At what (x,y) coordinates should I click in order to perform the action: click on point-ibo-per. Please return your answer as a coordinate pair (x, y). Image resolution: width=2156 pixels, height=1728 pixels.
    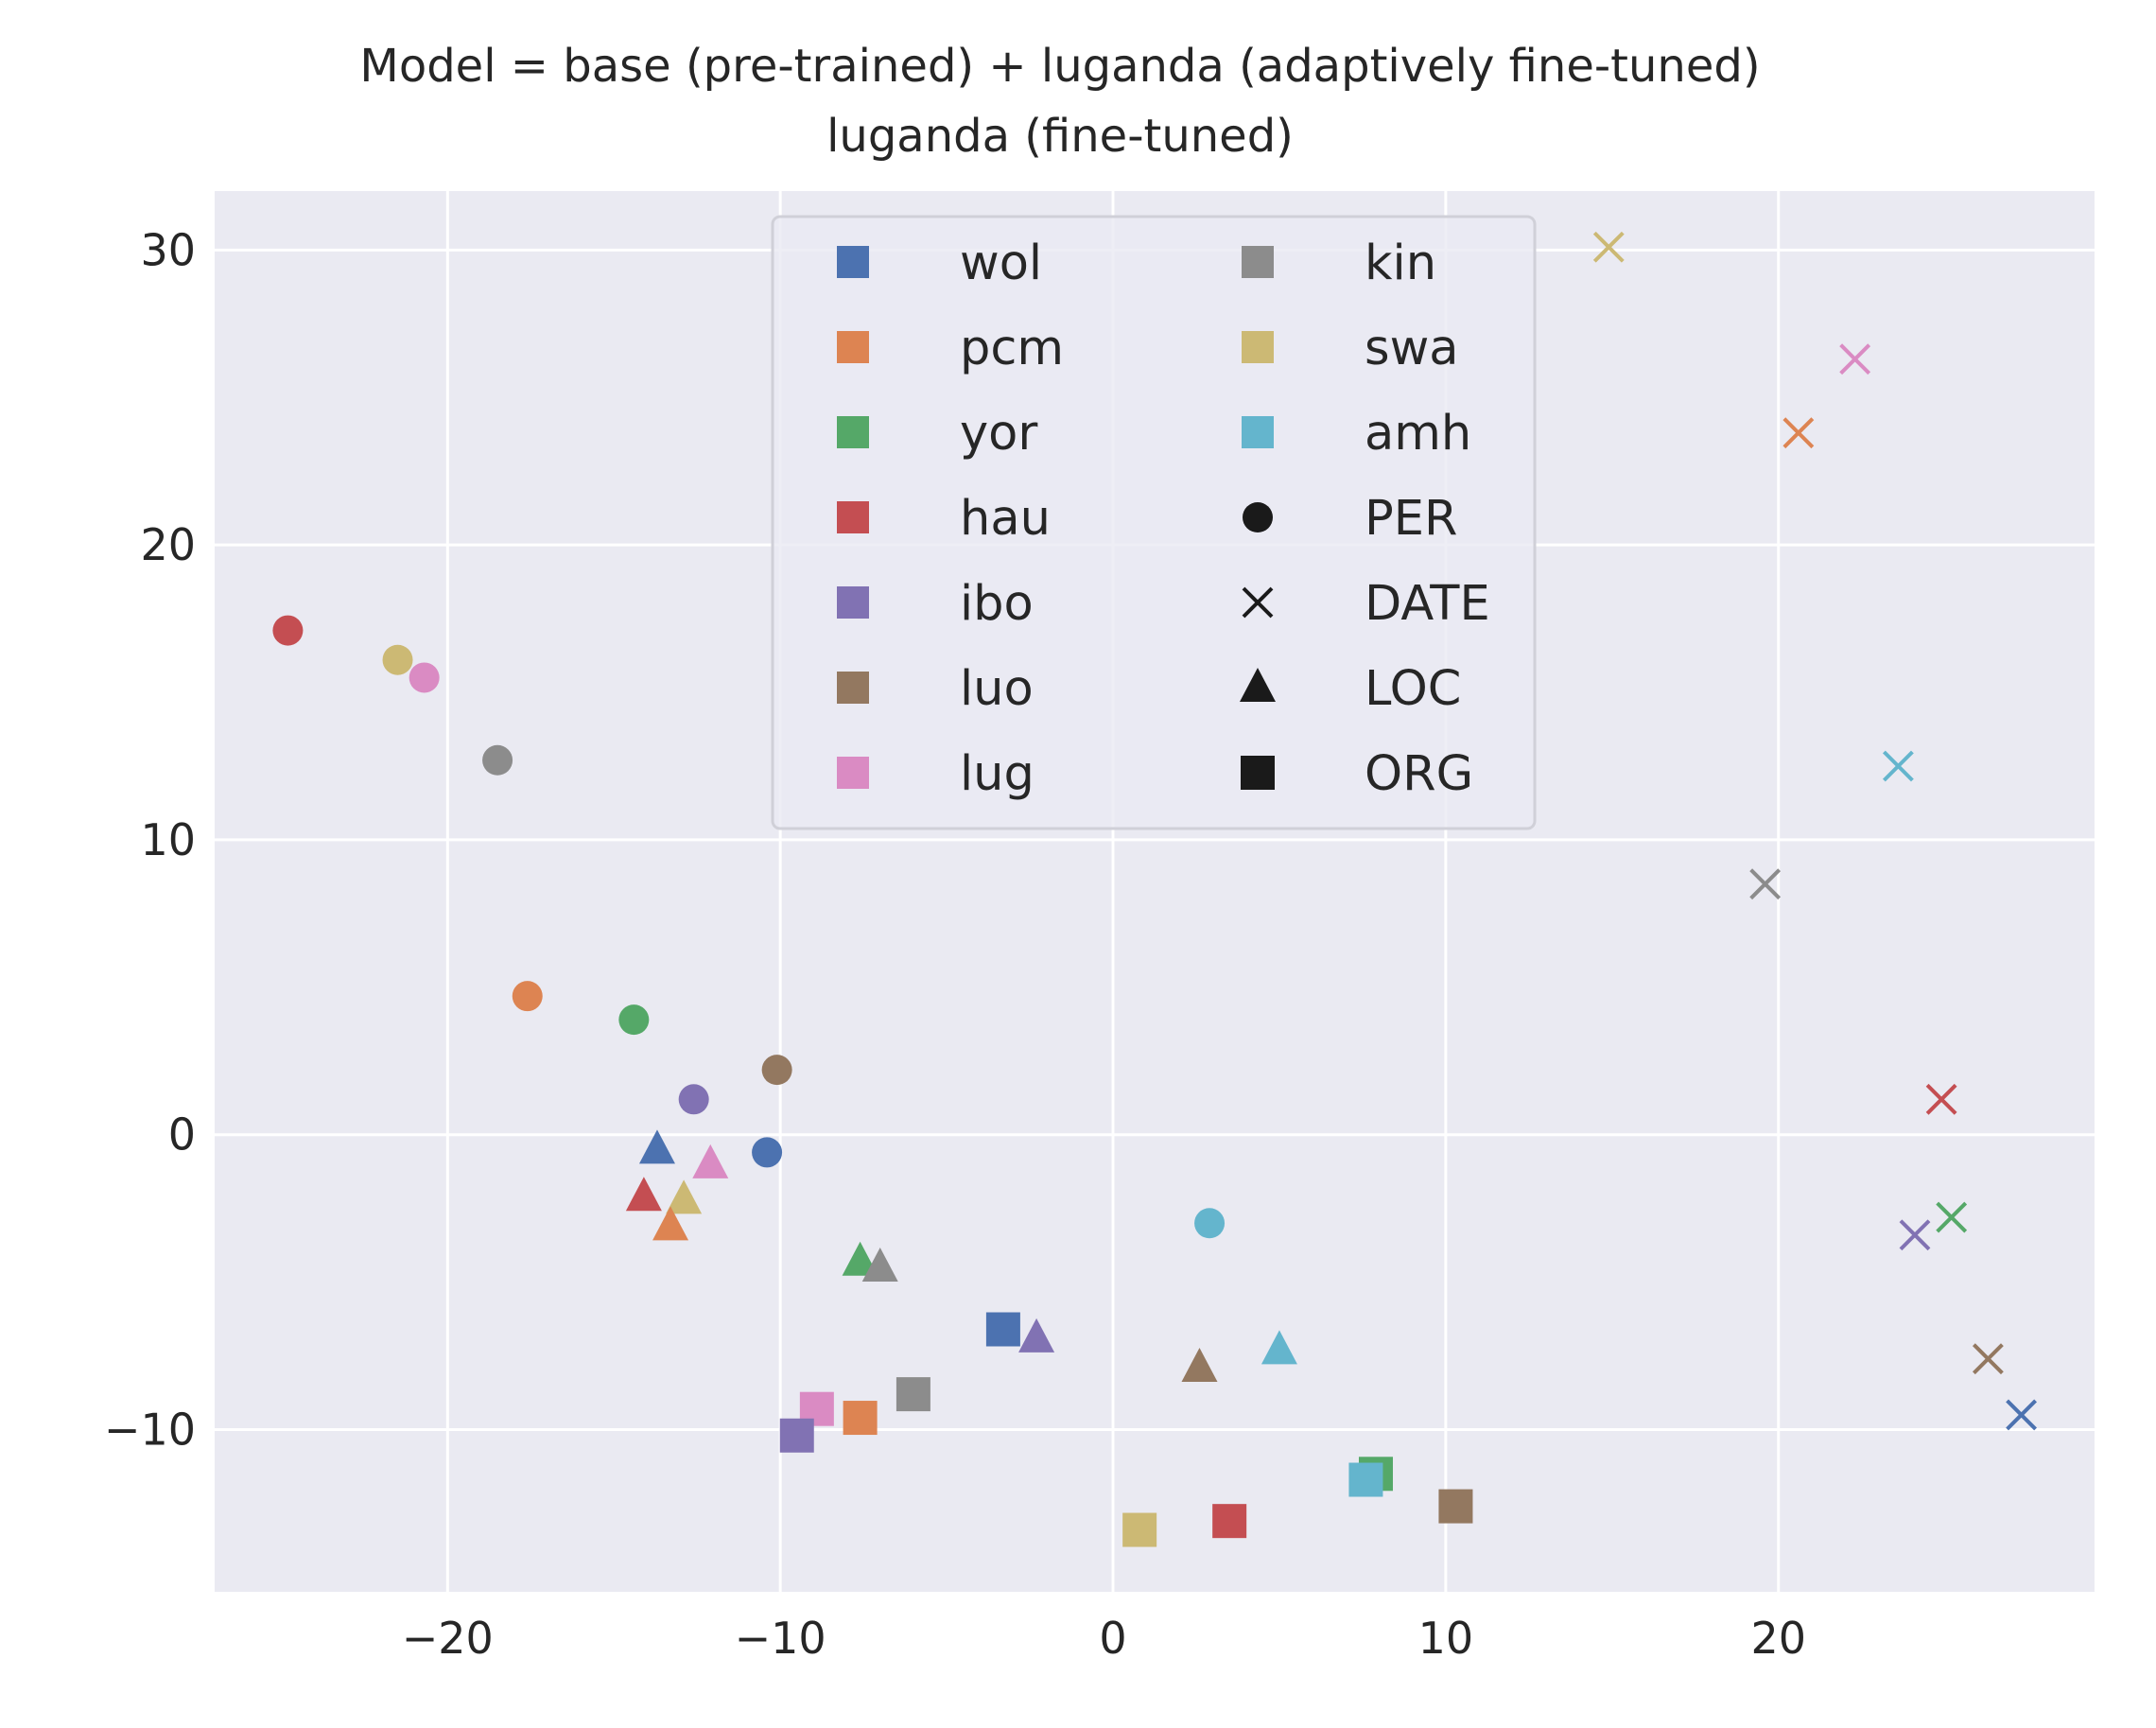
    Looking at the image, I should click on (693, 1099).